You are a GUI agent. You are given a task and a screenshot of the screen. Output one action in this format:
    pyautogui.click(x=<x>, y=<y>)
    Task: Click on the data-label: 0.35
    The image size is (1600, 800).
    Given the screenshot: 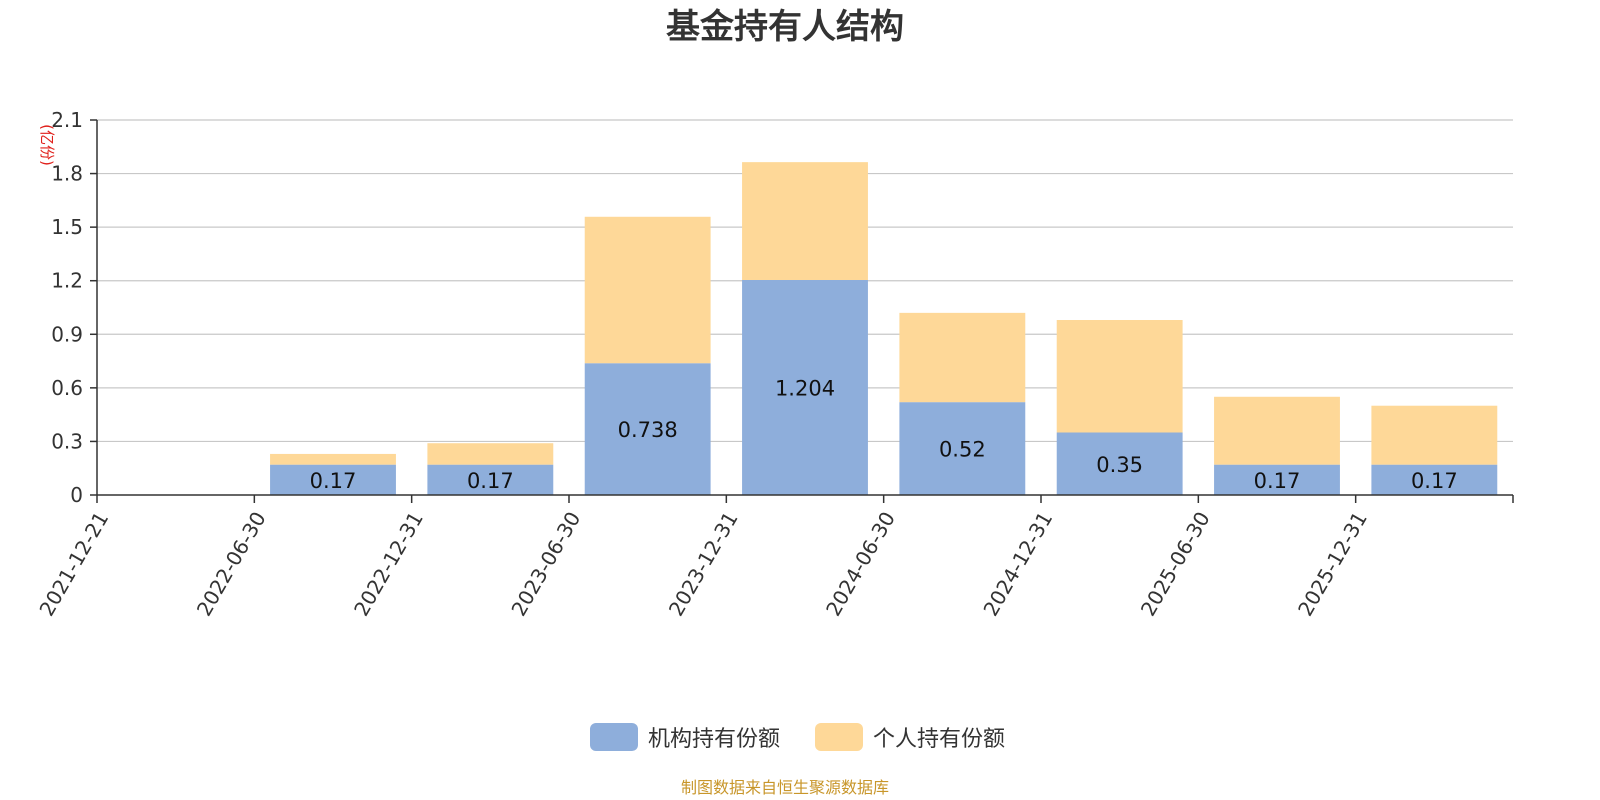 What is the action you would take?
    pyautogui.click(x=1119, y=465)
    